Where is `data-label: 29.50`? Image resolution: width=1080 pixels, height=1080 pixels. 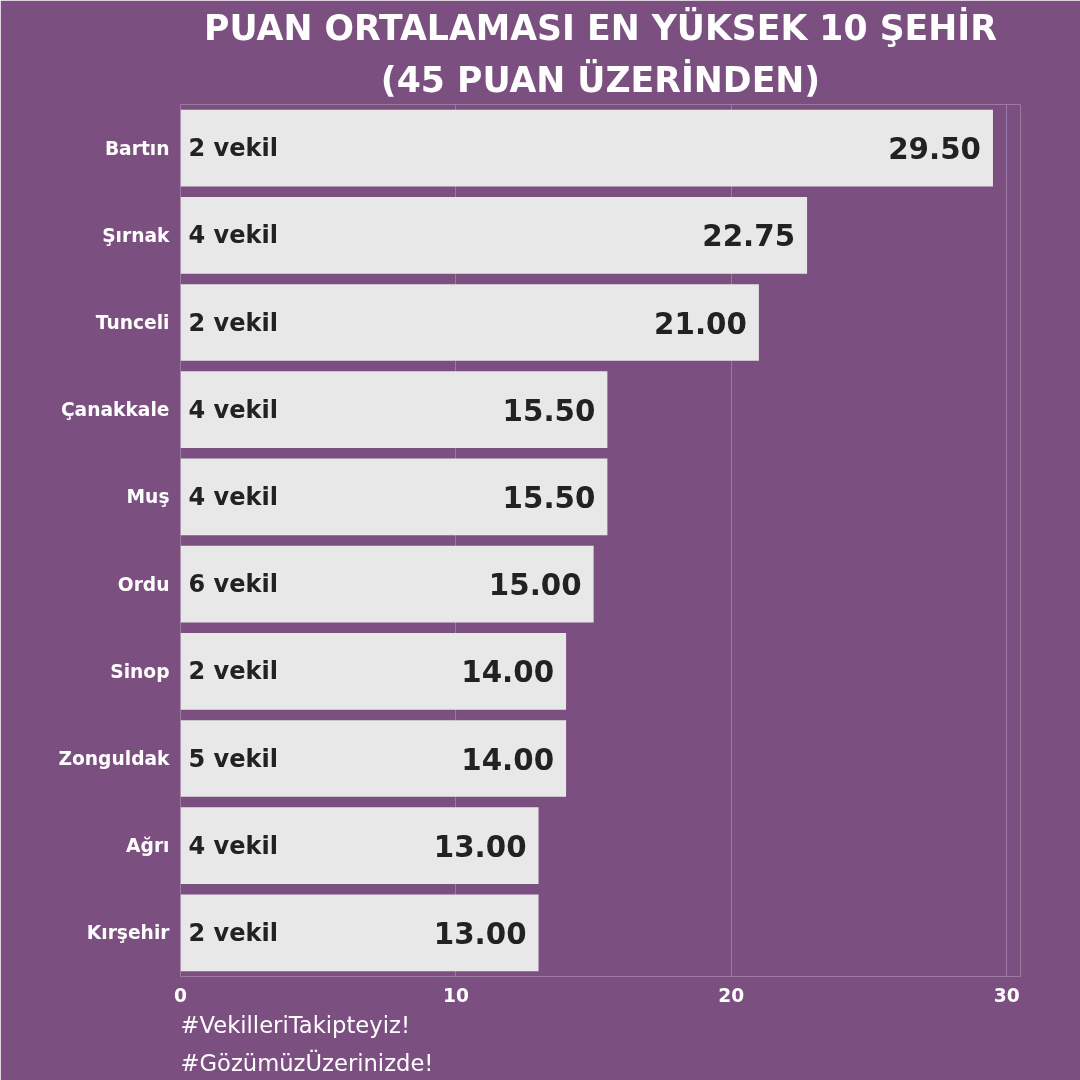 data-label: 29.50 is located at coordinates (934, 149).